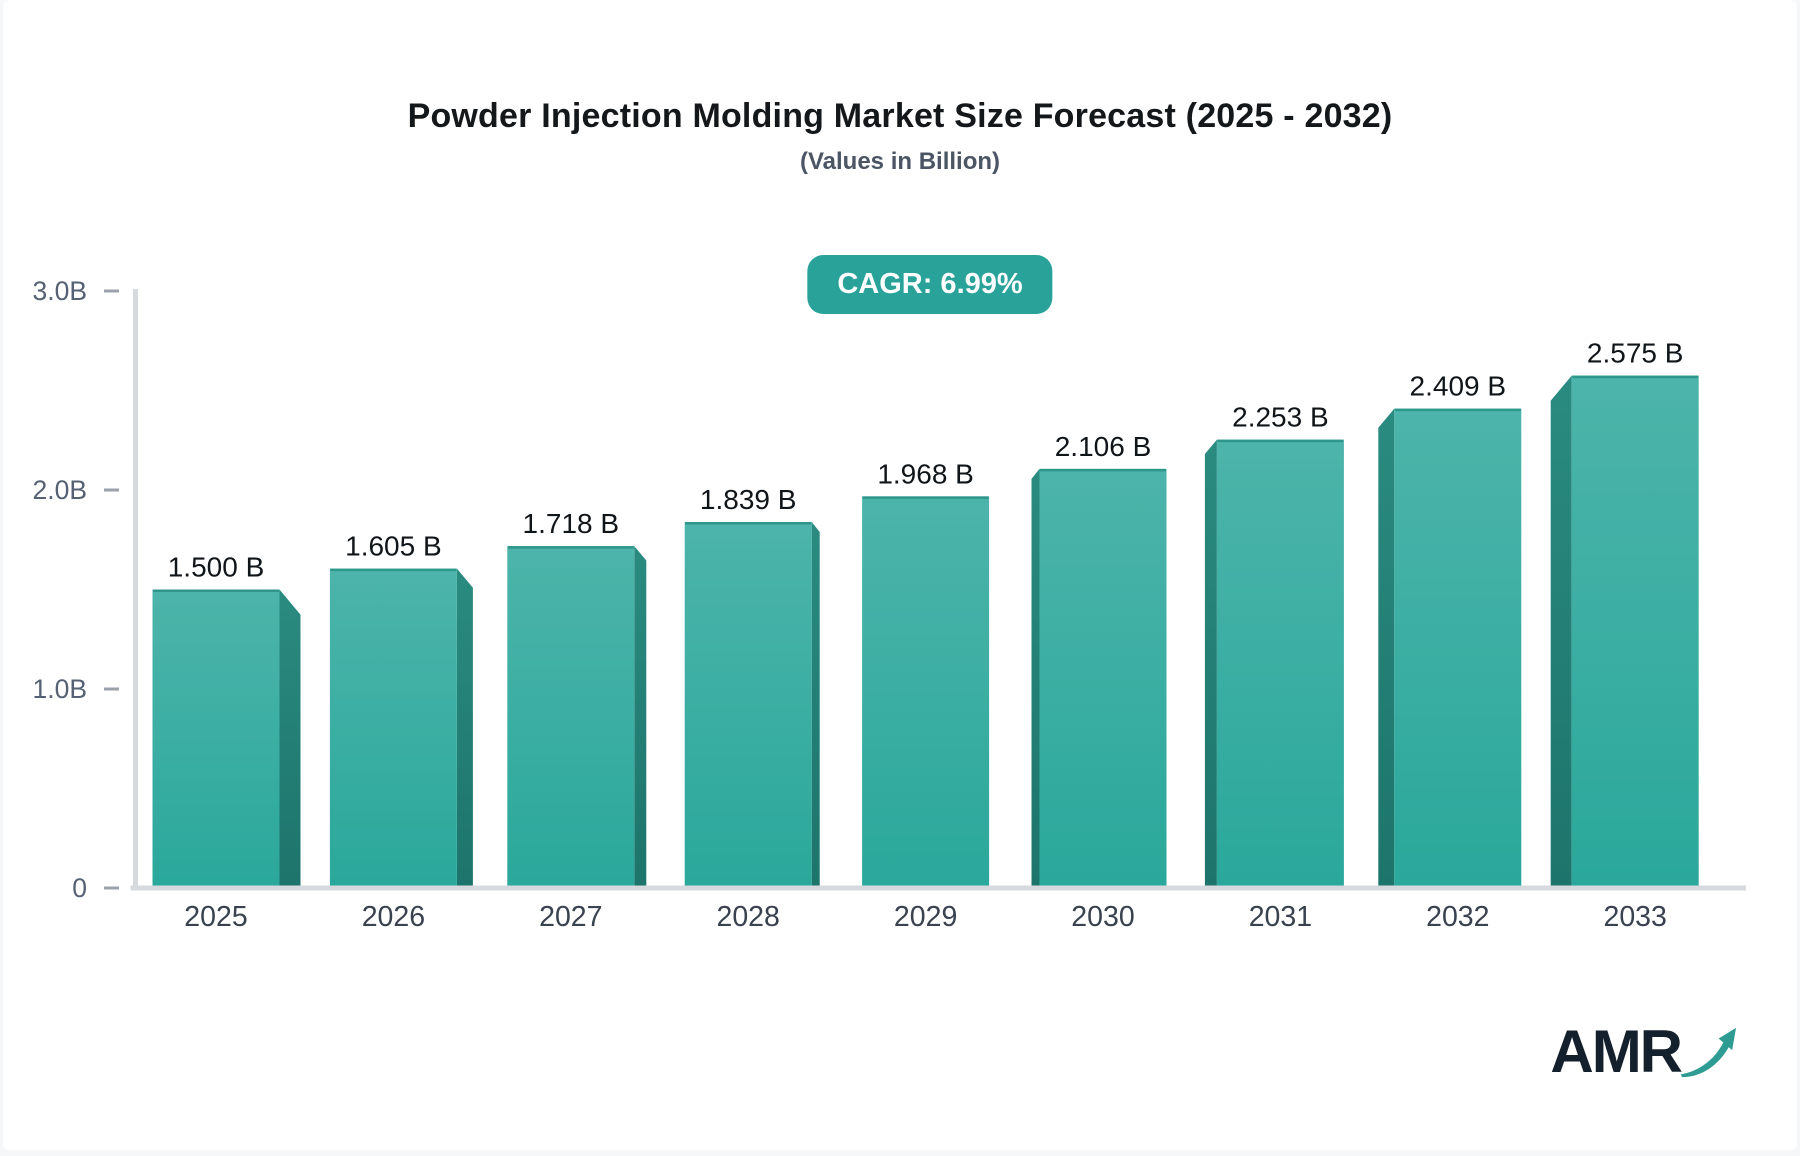 The width and height of the screenshot is (1800, 1156). Describe the element at coordinates (215, 917) in the screenshot. I see `x-tick-label: 2025` at that location.